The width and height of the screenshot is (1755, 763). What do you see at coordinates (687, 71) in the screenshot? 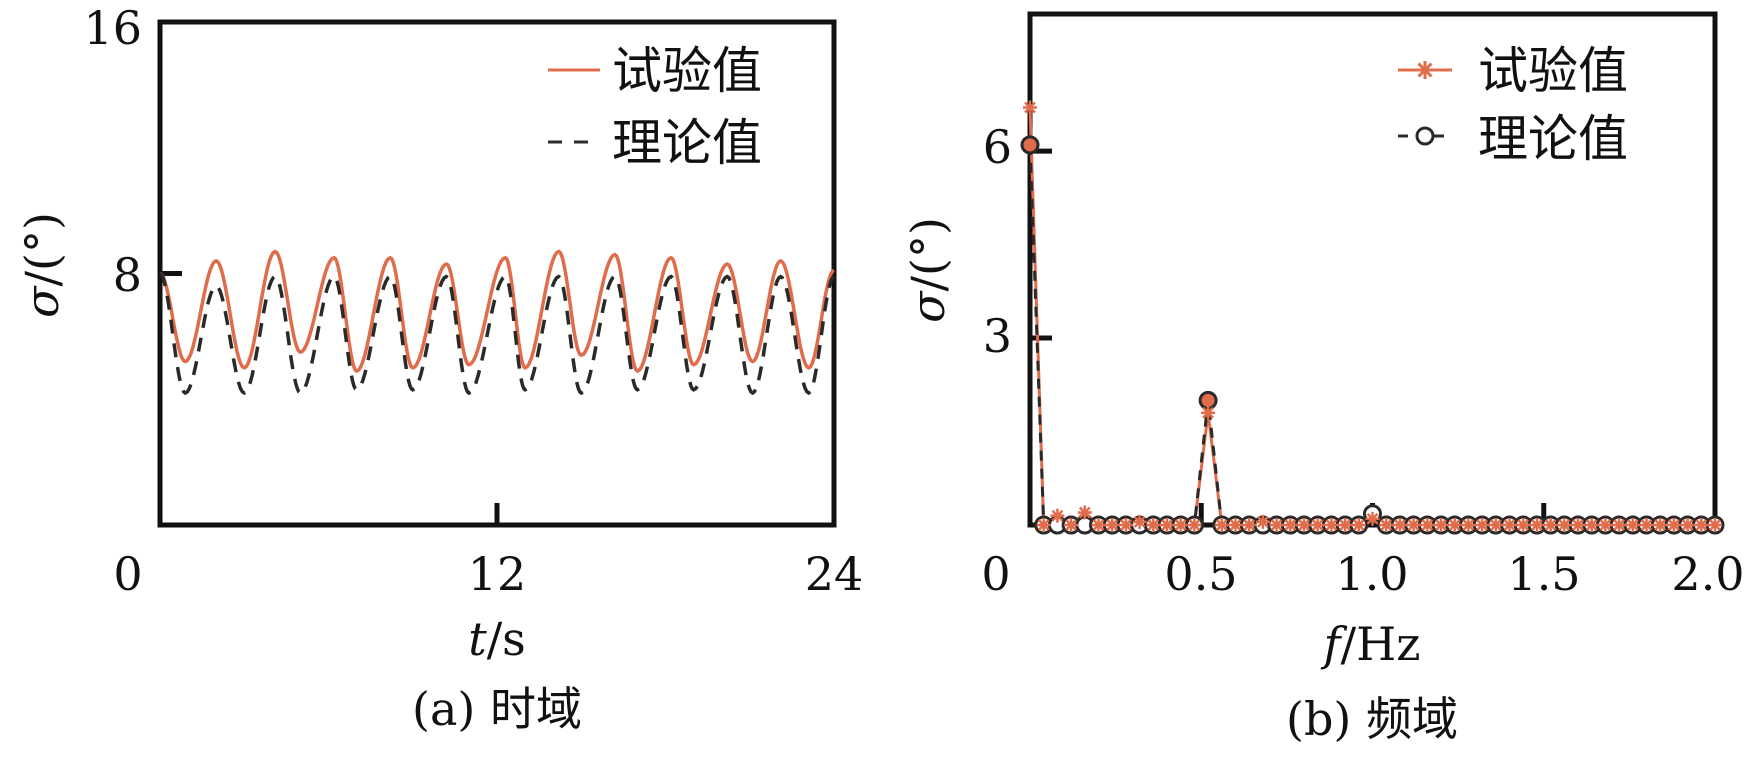
I see `legend-label-experimental-a: 试验值` at bounding box center [687, 71].